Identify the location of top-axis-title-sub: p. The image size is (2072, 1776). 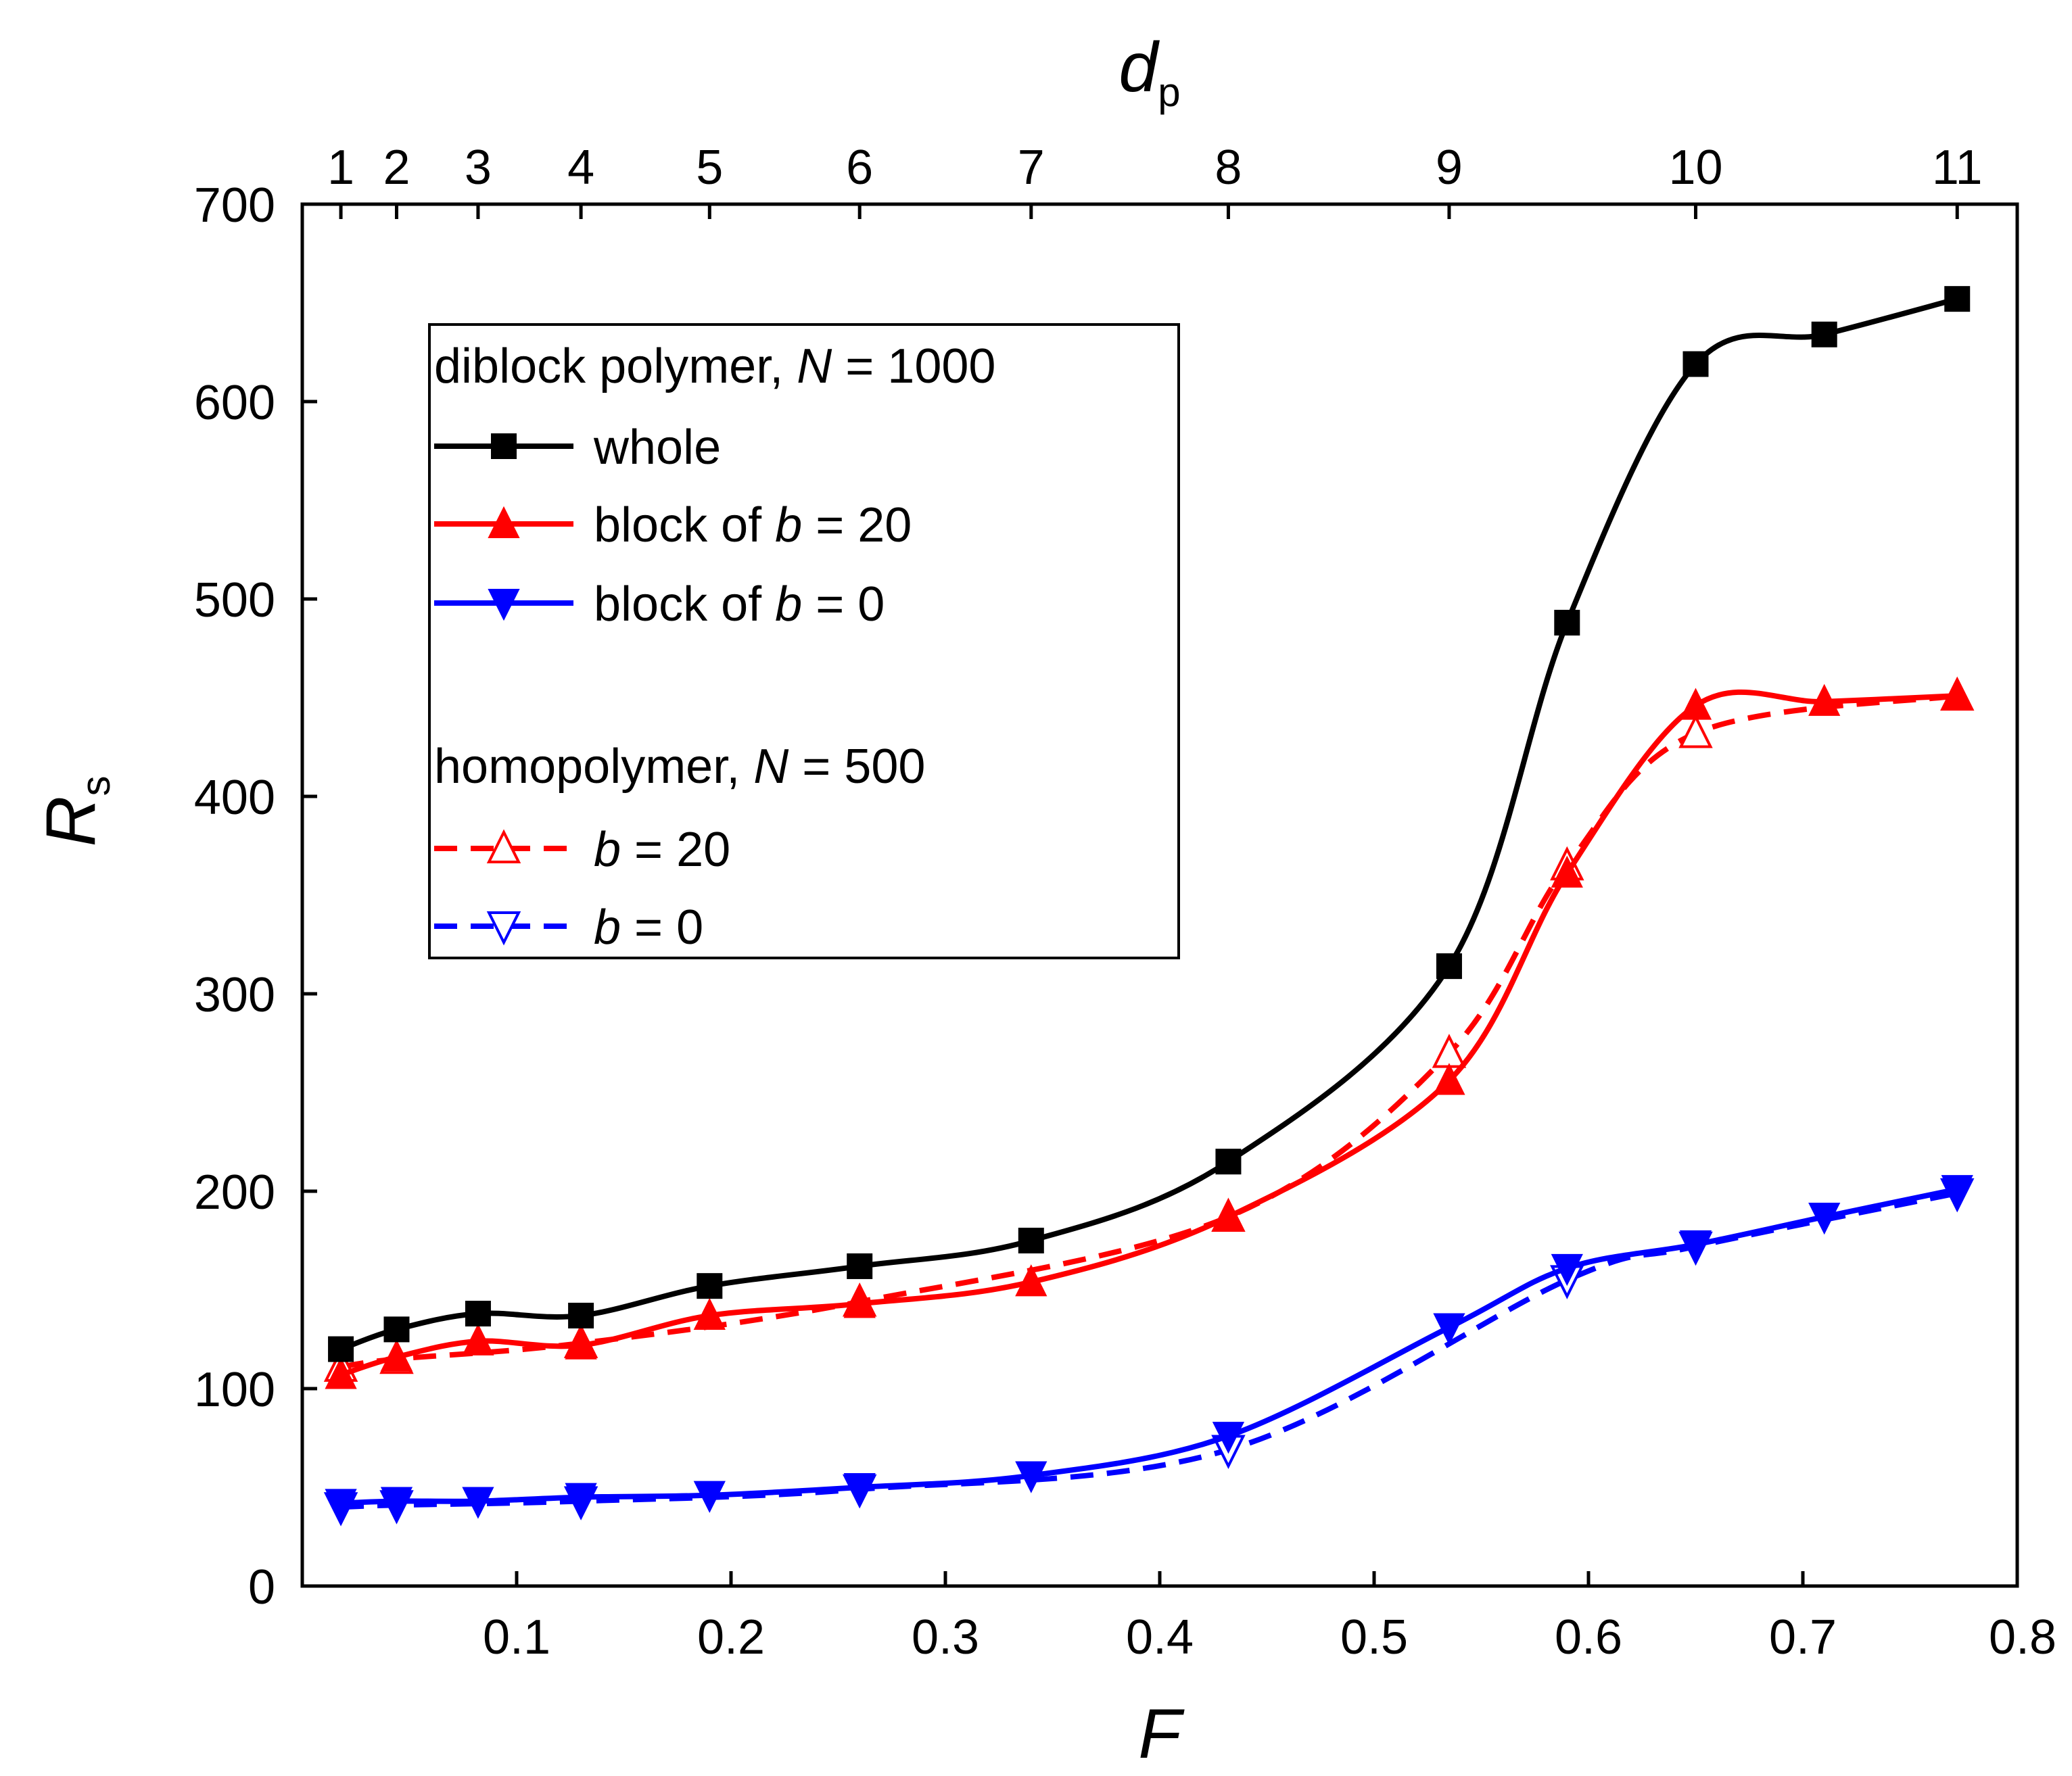
(1169, 93).